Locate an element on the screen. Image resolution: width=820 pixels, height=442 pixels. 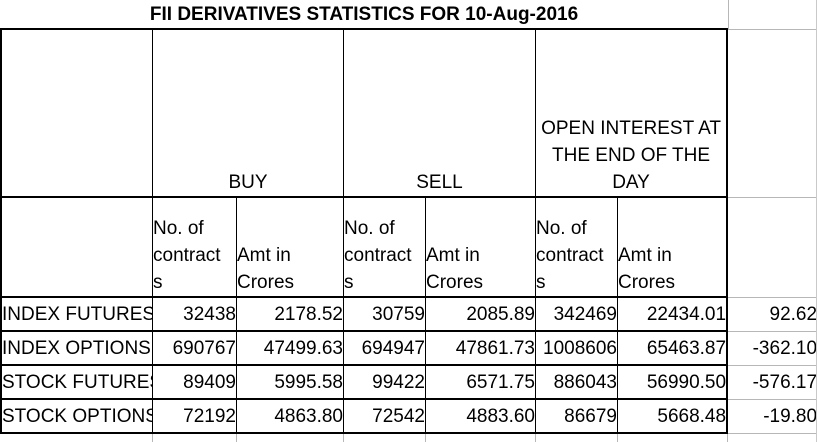
row-label: STOCK FUTURES is located at coordinates (76, 383).